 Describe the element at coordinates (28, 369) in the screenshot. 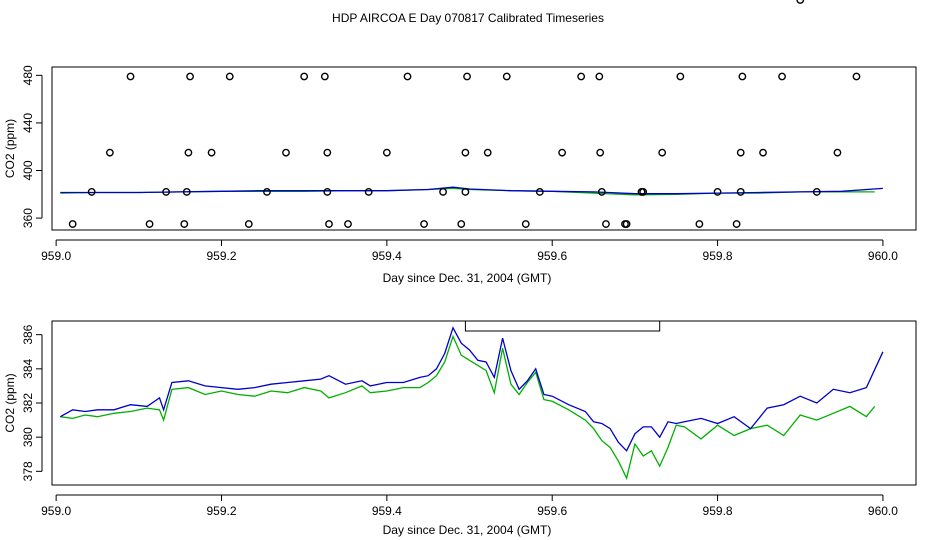

I see `y-tick-label: 384` at that location.